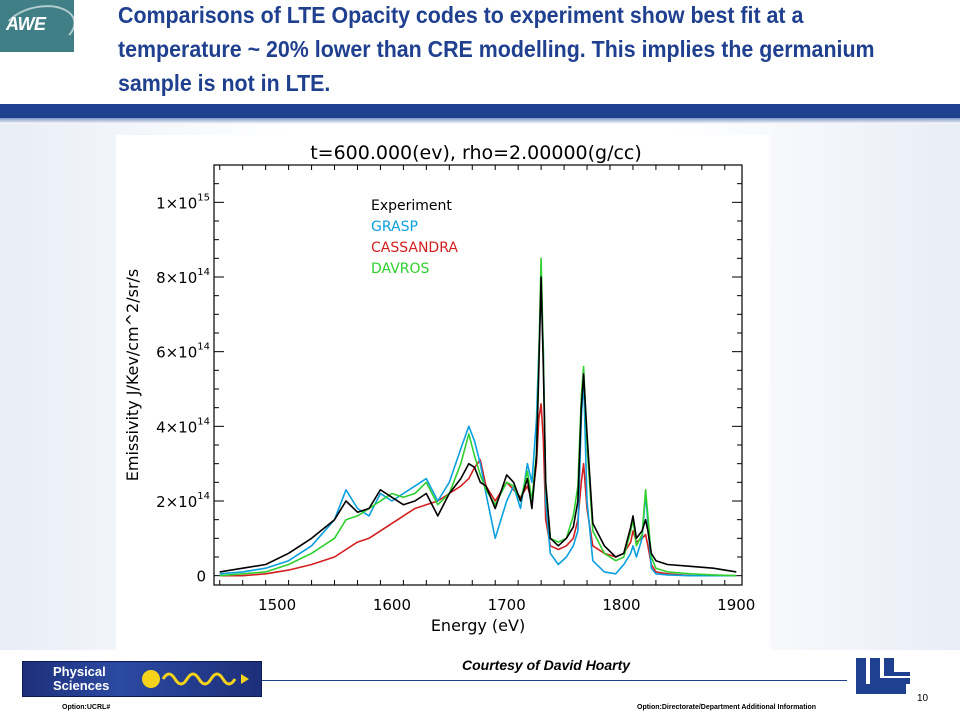 The height and width of the screenshot is (720, 960). What do you see at coordinates (394, 227) in the screenshot?
I see `legend-entry-grasp: GRASP` at bounding box center [394, 227].